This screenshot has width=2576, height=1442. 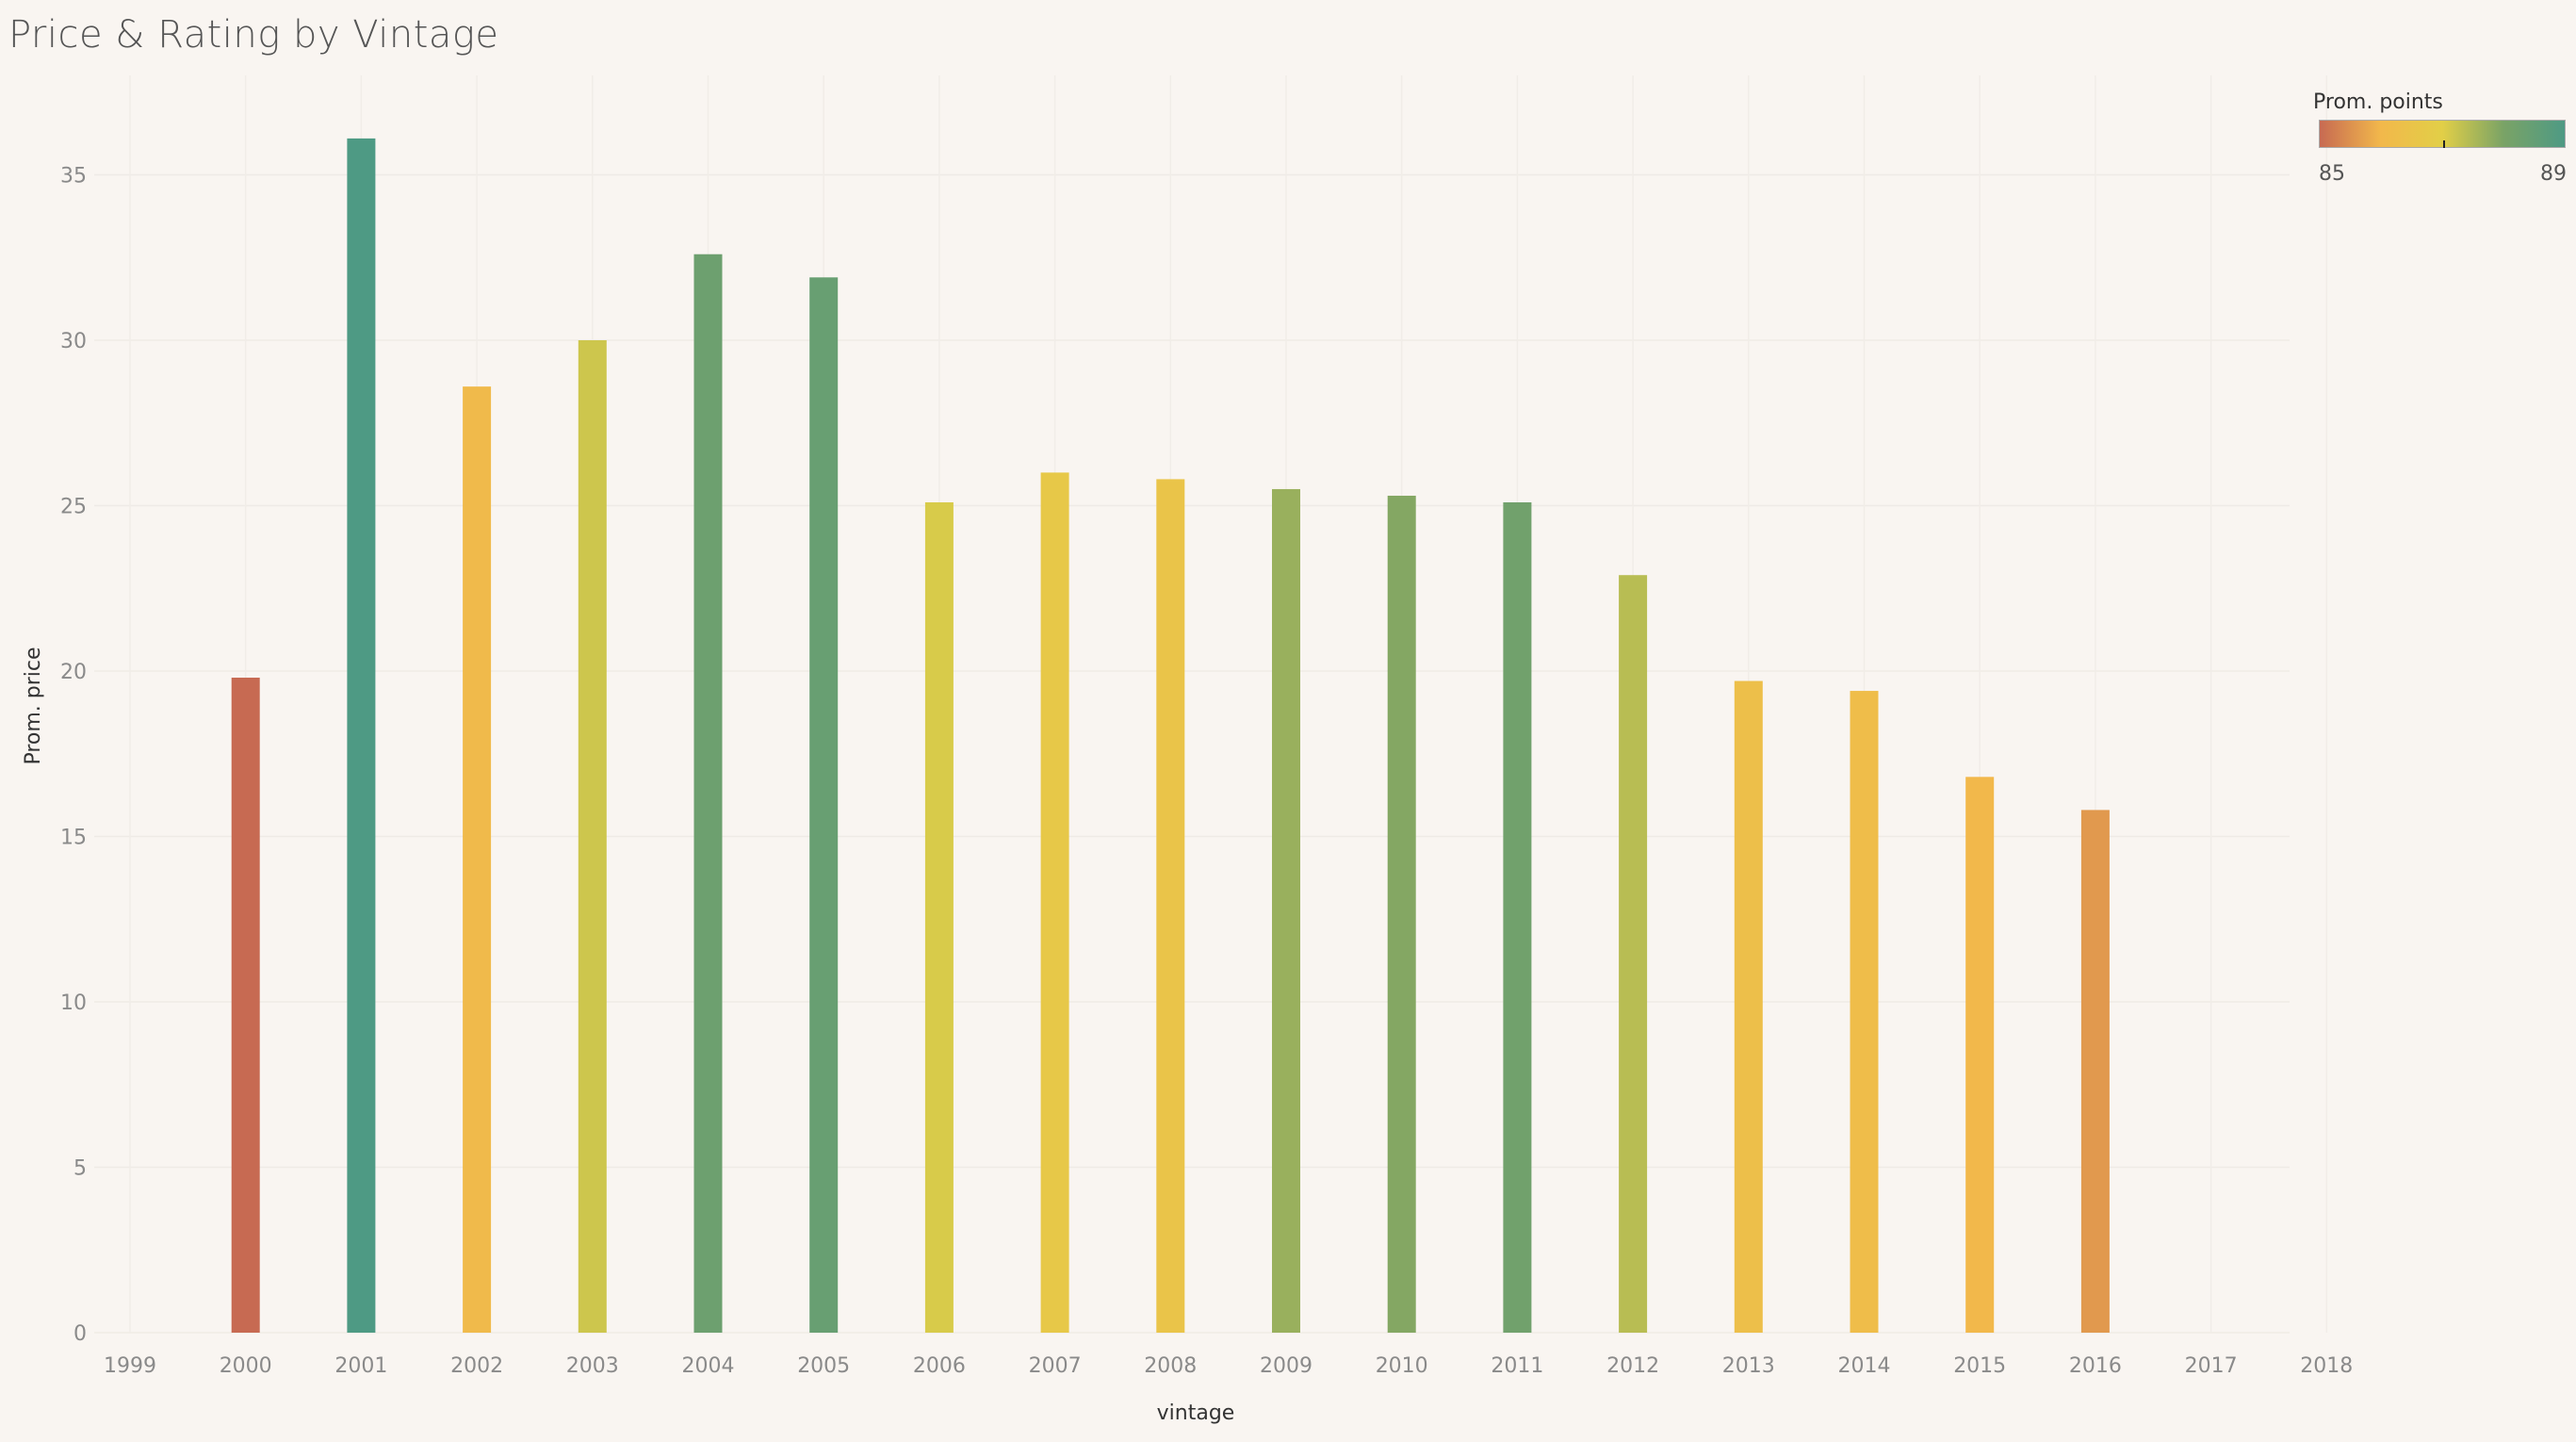 I want to click on bar-2014, so click(x=1864, y=1012).